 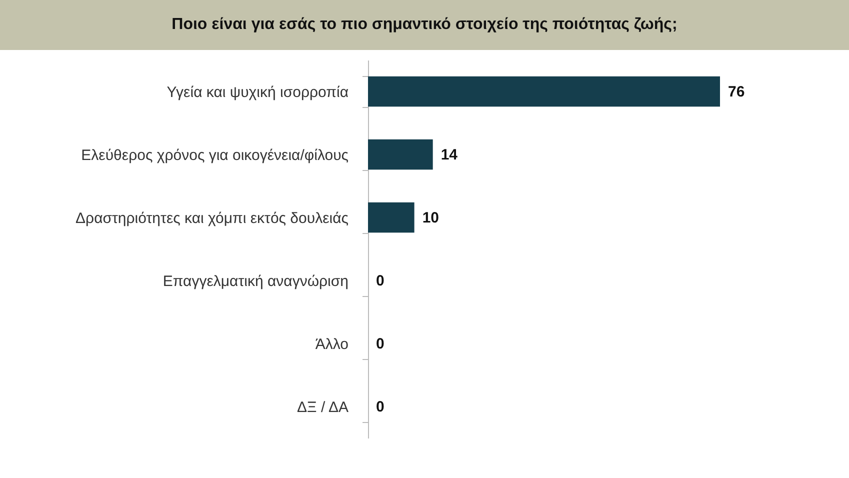 What do you see at coordinates (424, 25) in the screenshot?
I see `chart-title: Ποιο είναι για εσάς το πιο σημαντικό στοιχείο της ποιότητας ζωής;` at bounding box center [424, 25].